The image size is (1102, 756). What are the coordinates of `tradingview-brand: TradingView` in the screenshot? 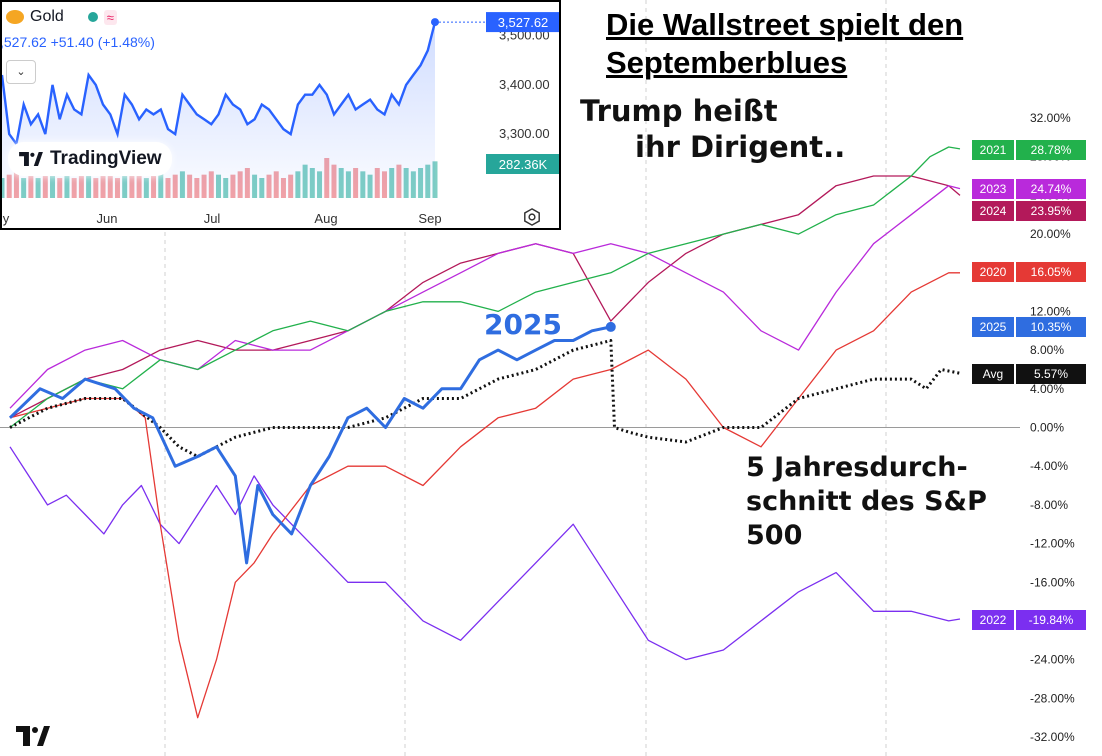 It's located at (106, 158).